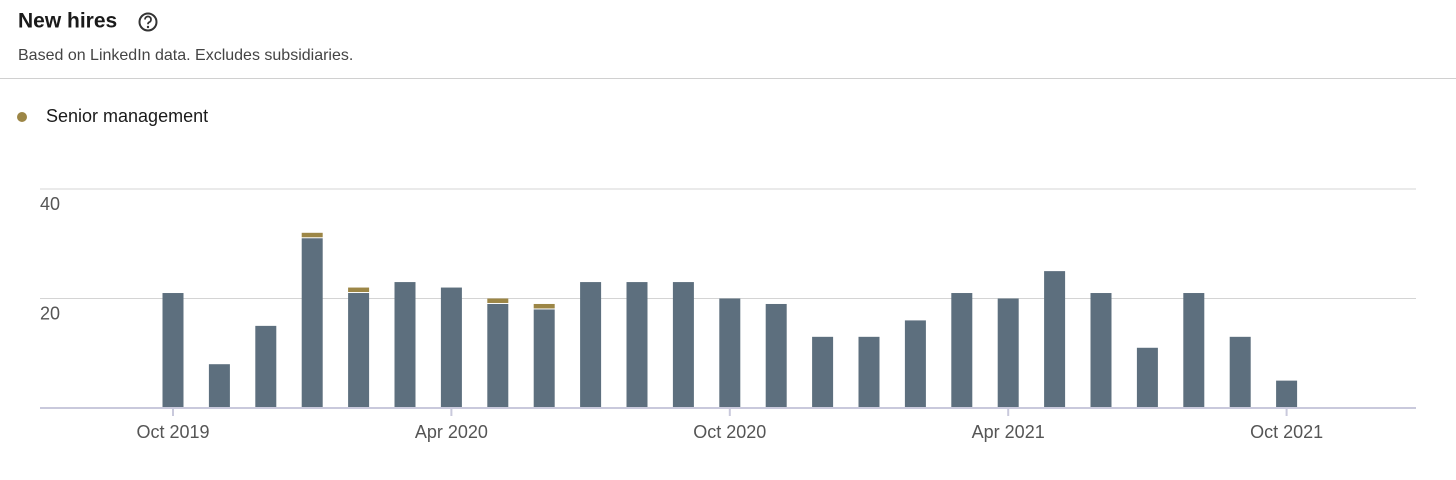  Describe the element at coordinates (67, 21) in the screenshot. I see `title: New hires` at that location.